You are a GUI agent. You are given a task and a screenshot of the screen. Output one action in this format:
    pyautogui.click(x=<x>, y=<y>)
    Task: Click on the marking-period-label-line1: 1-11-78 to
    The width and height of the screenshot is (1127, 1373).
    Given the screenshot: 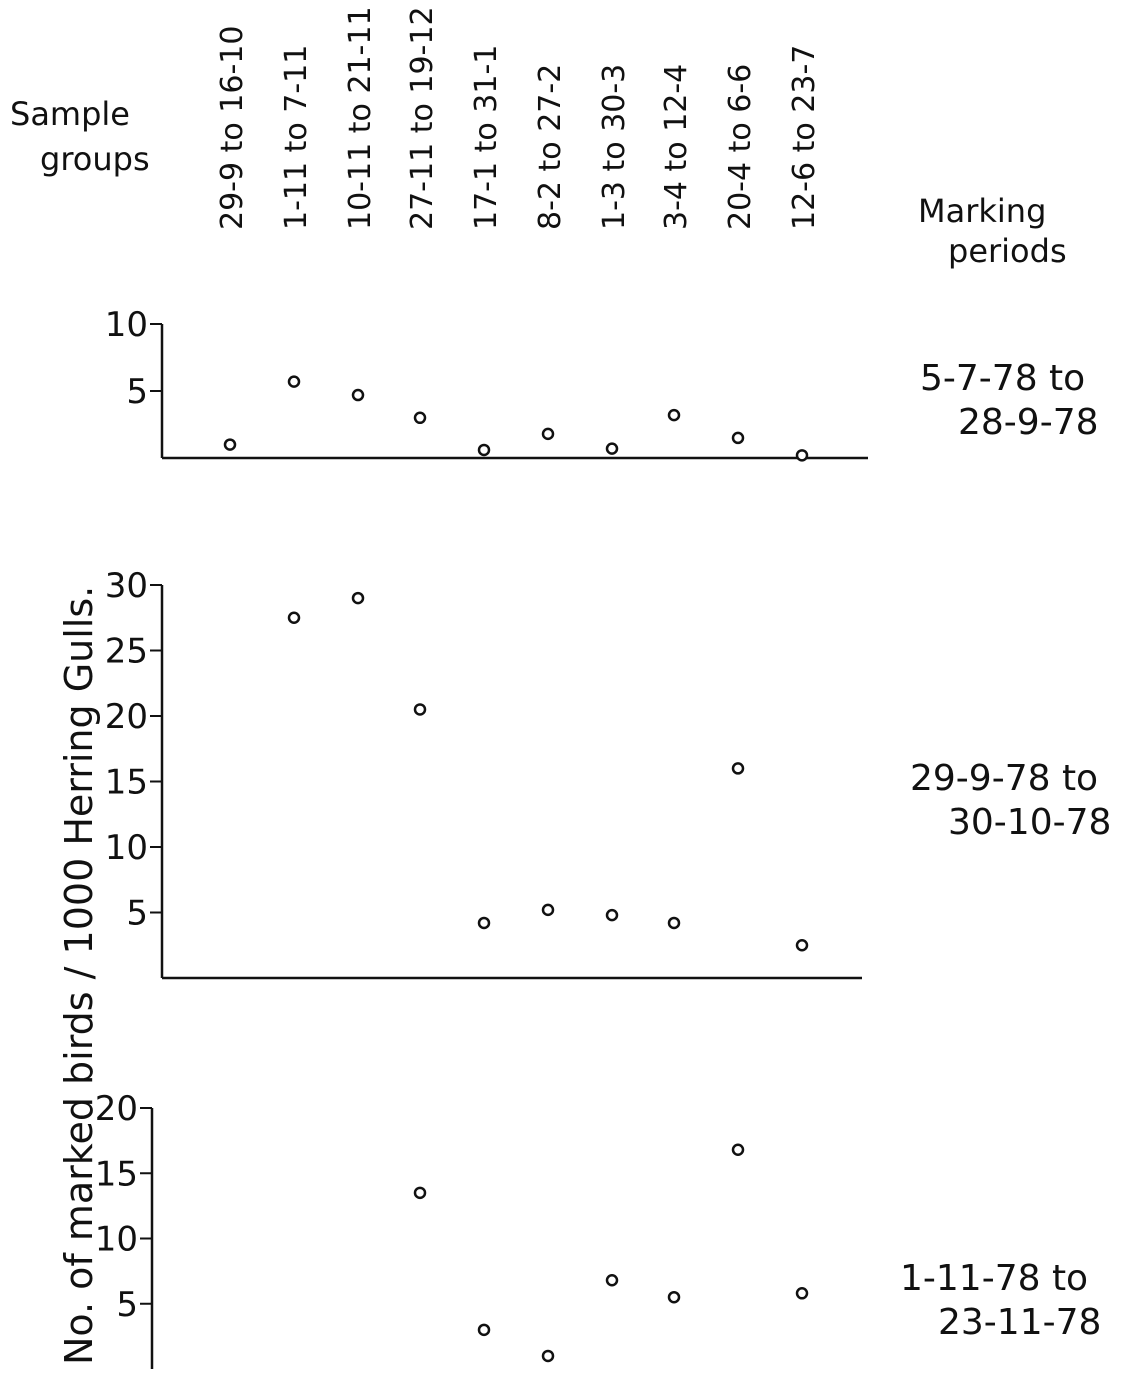 What is the action you would take?
    pyautogui.click(x=994, y=1278)
    